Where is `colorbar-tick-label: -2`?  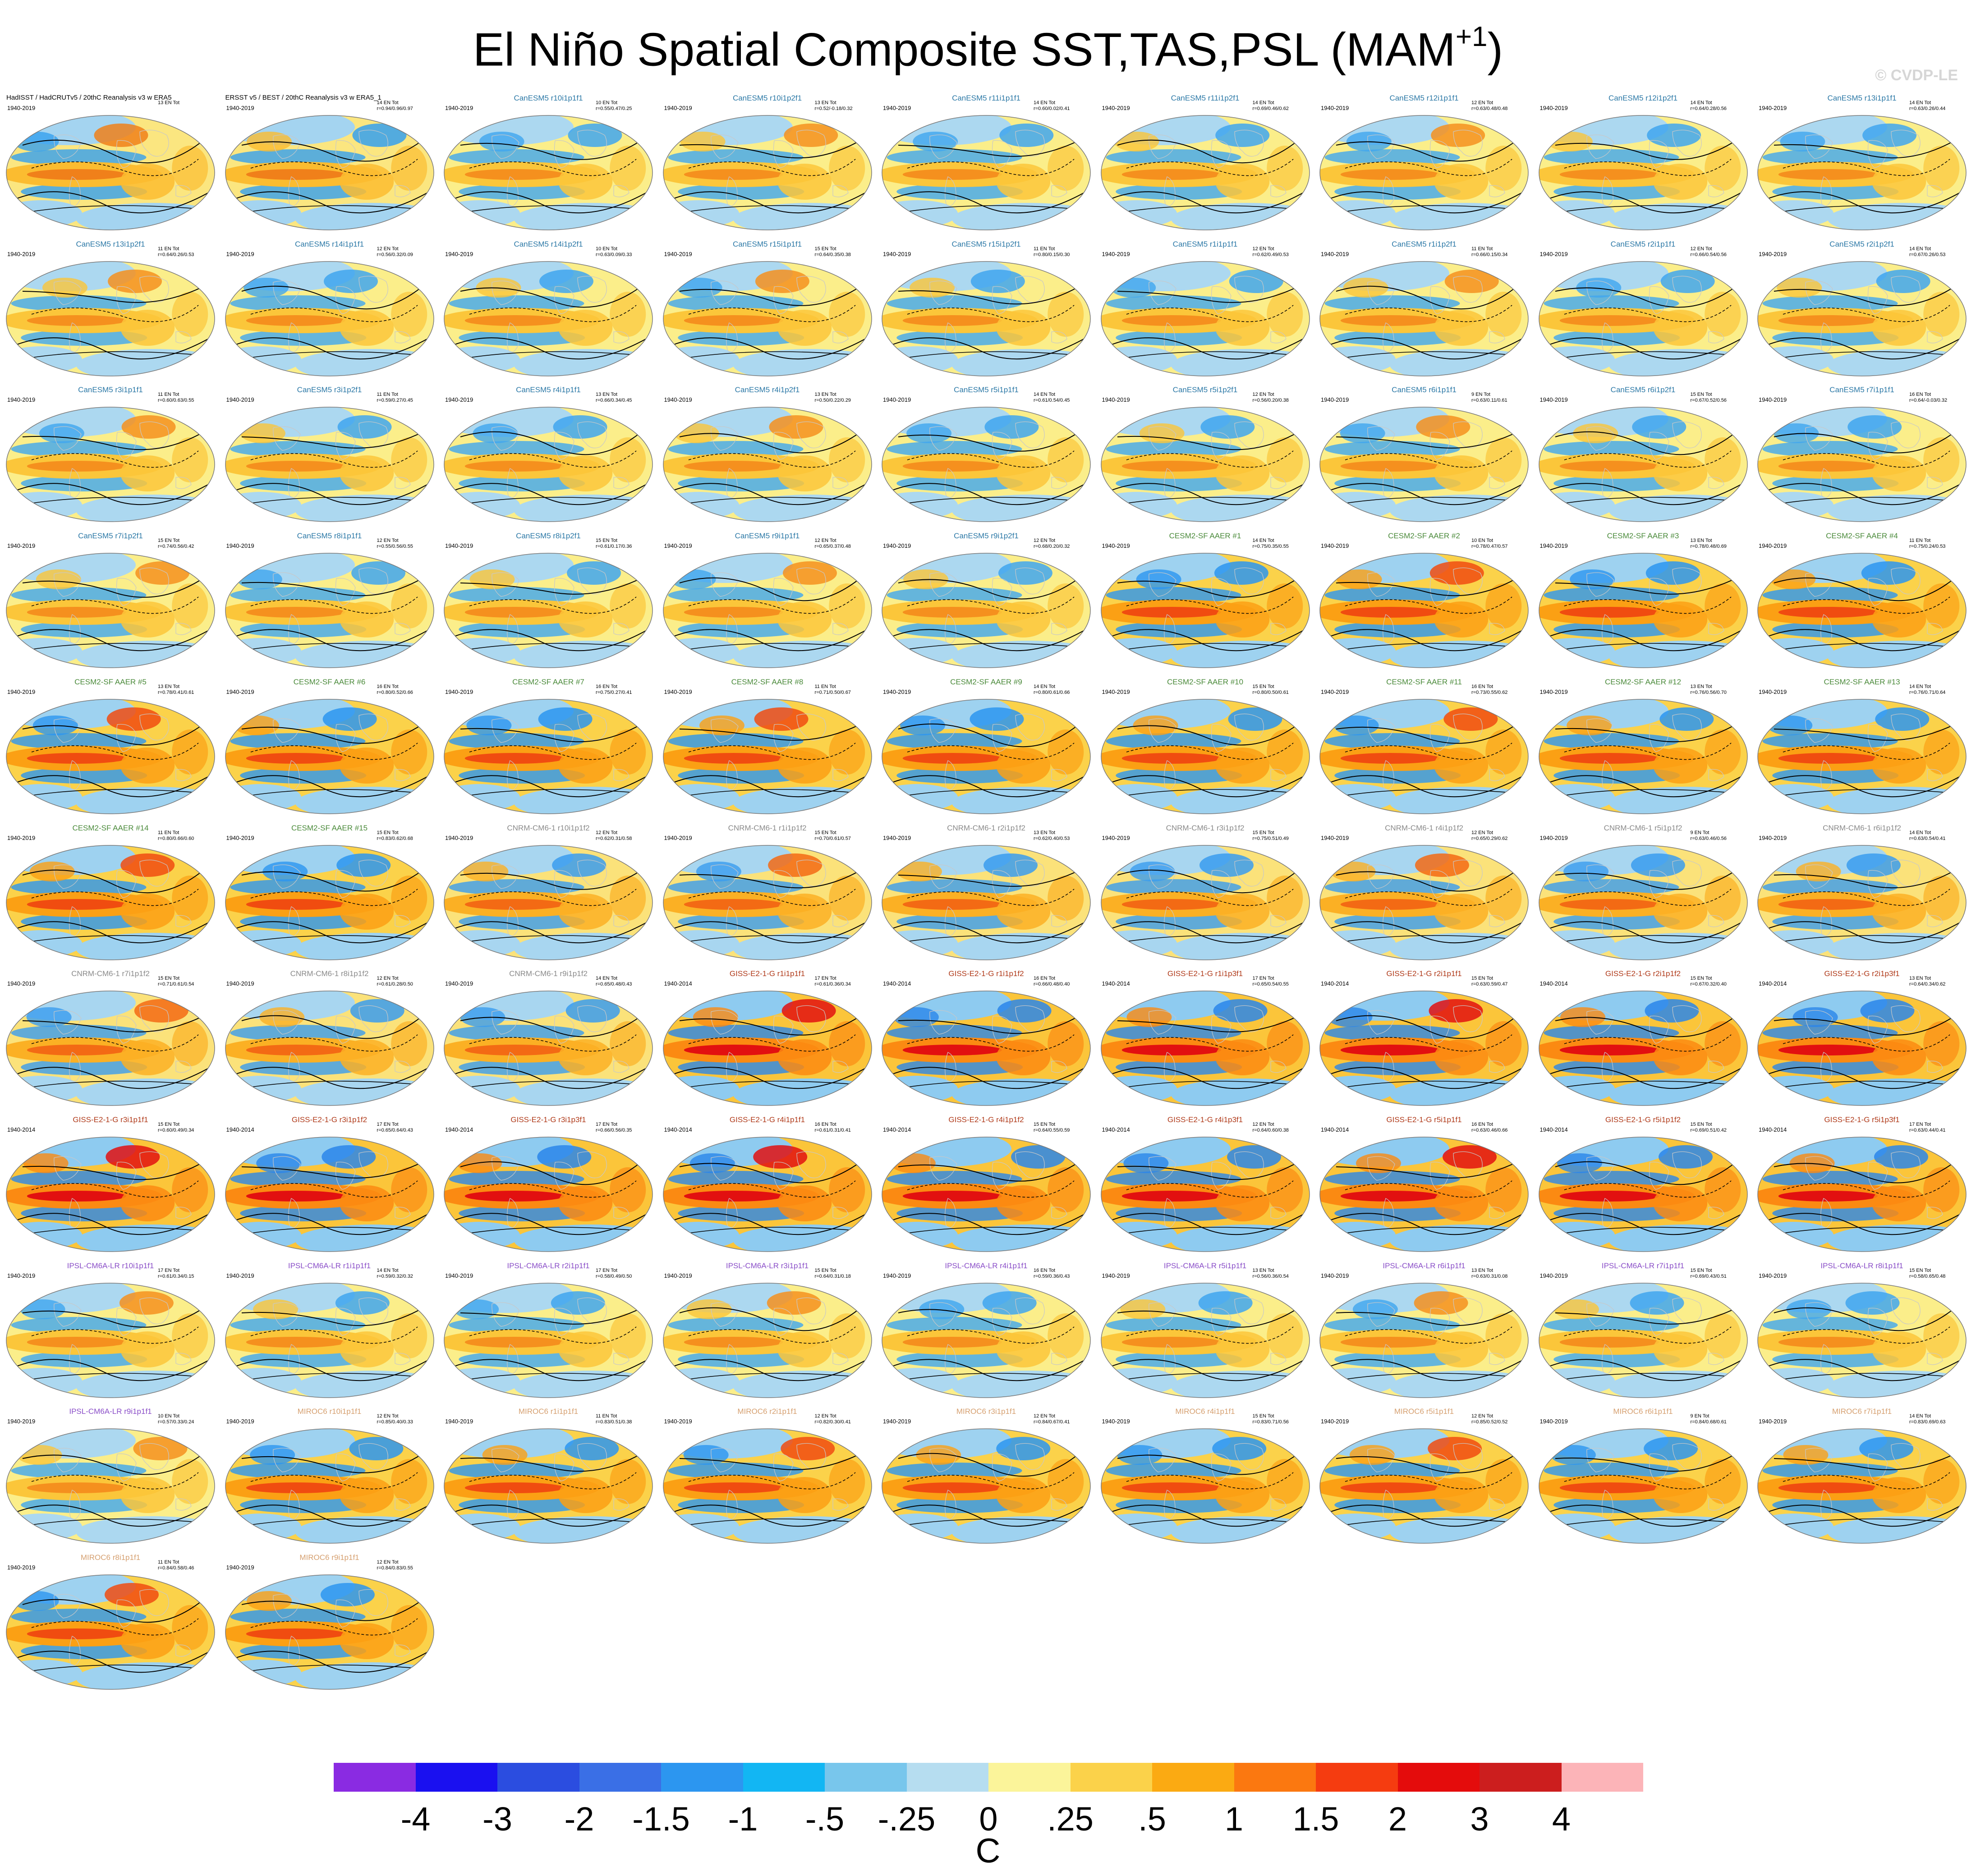
colorbar-tick-label: -2 is located at coordinates (579, 1819).